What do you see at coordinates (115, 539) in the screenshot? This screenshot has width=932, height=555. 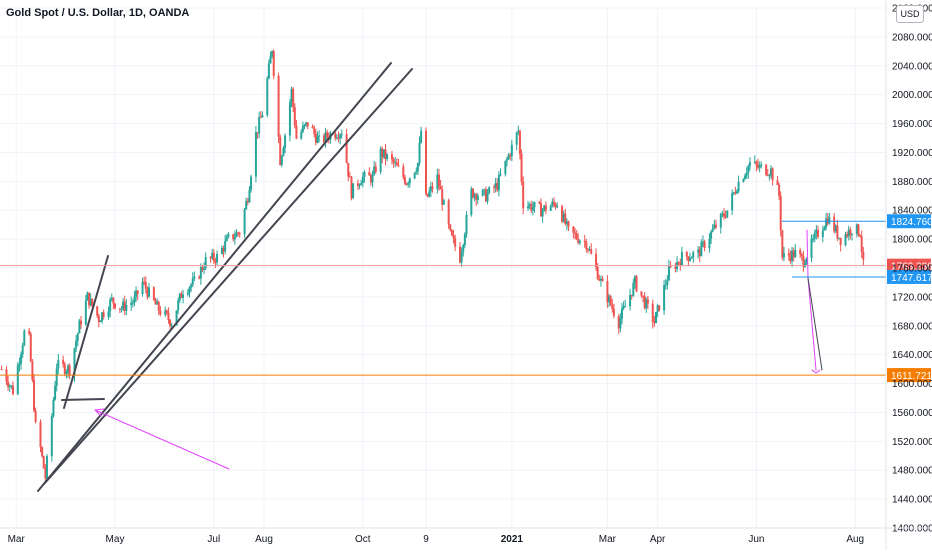 I see `x-tick-label: May` at bounding box center [115, 539].